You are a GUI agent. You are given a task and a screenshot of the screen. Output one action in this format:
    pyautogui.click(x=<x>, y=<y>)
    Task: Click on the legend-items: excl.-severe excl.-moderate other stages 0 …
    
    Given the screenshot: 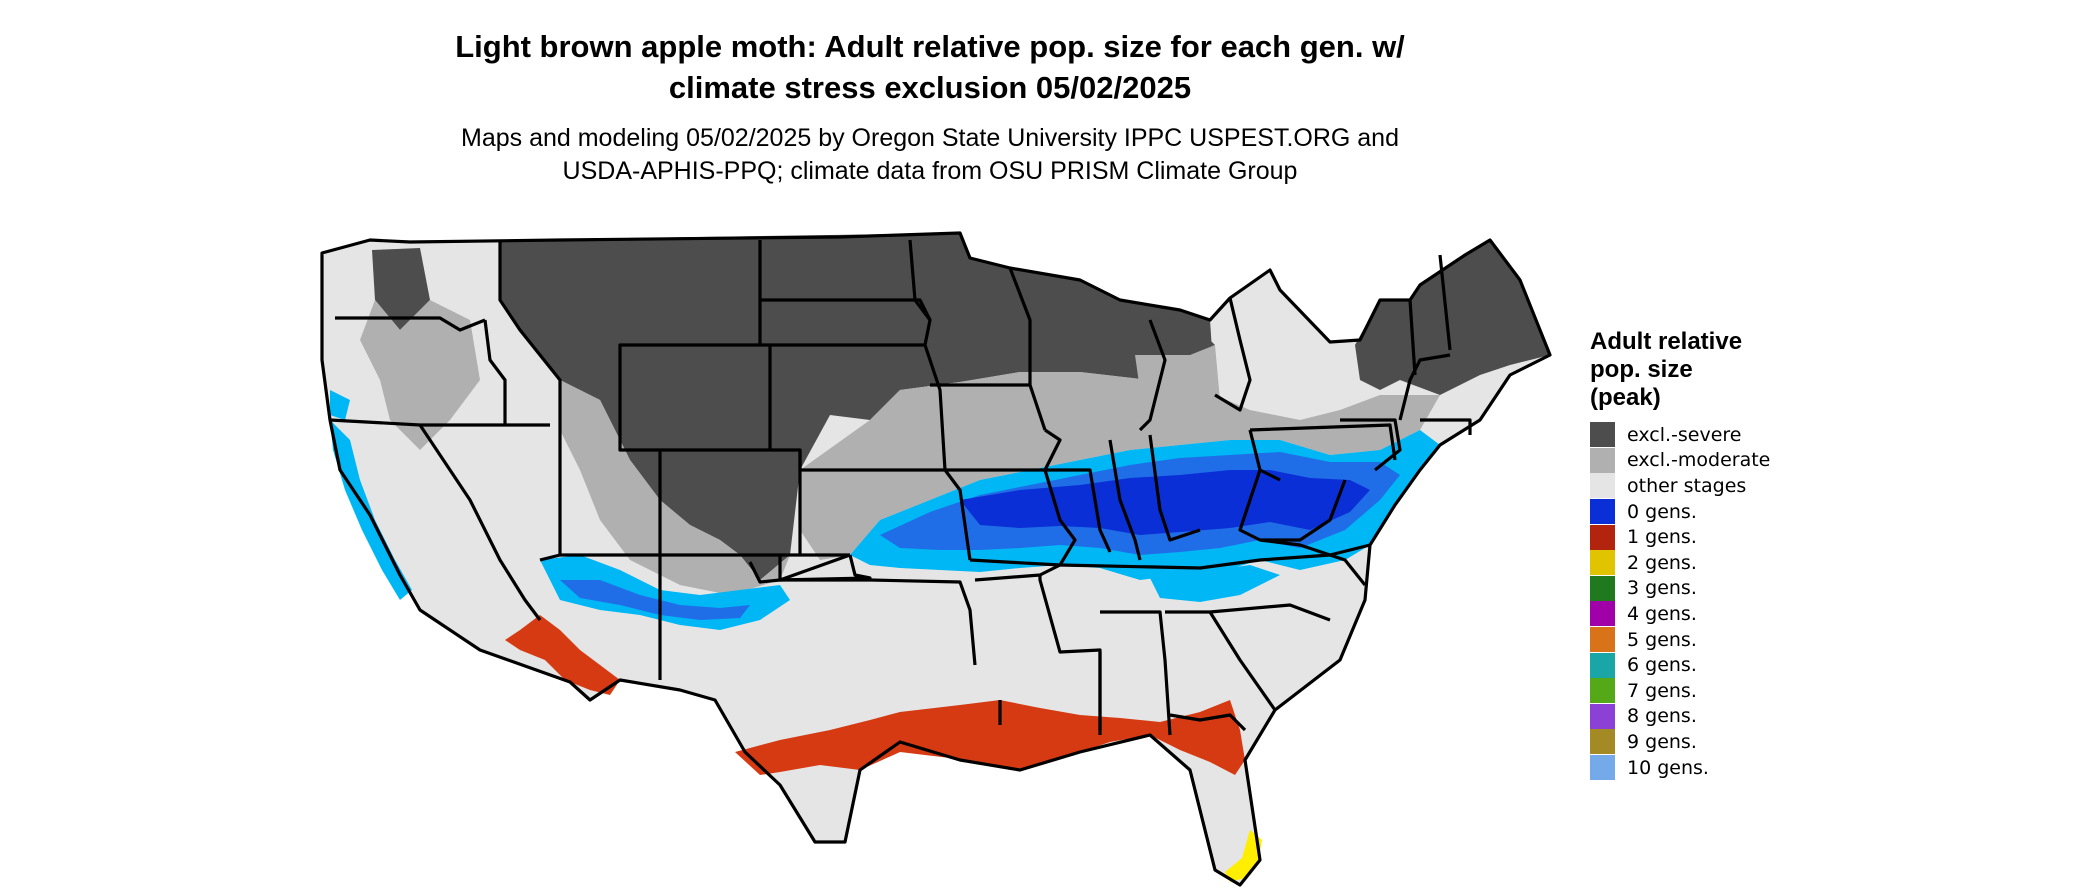 What is the action you would take?
    pyautogui.click(x=1740, y=601)
    